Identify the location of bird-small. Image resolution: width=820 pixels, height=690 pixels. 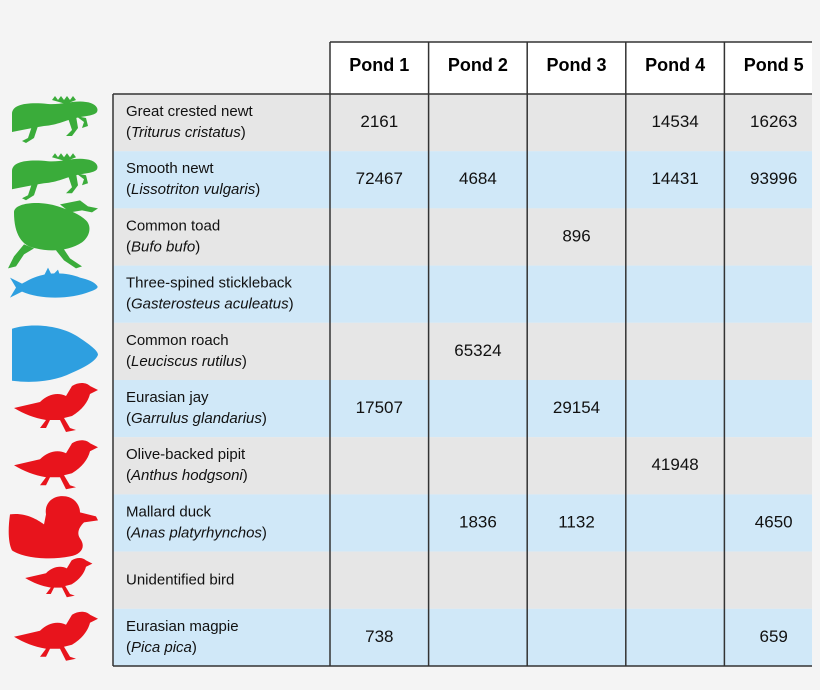
(59, 578).